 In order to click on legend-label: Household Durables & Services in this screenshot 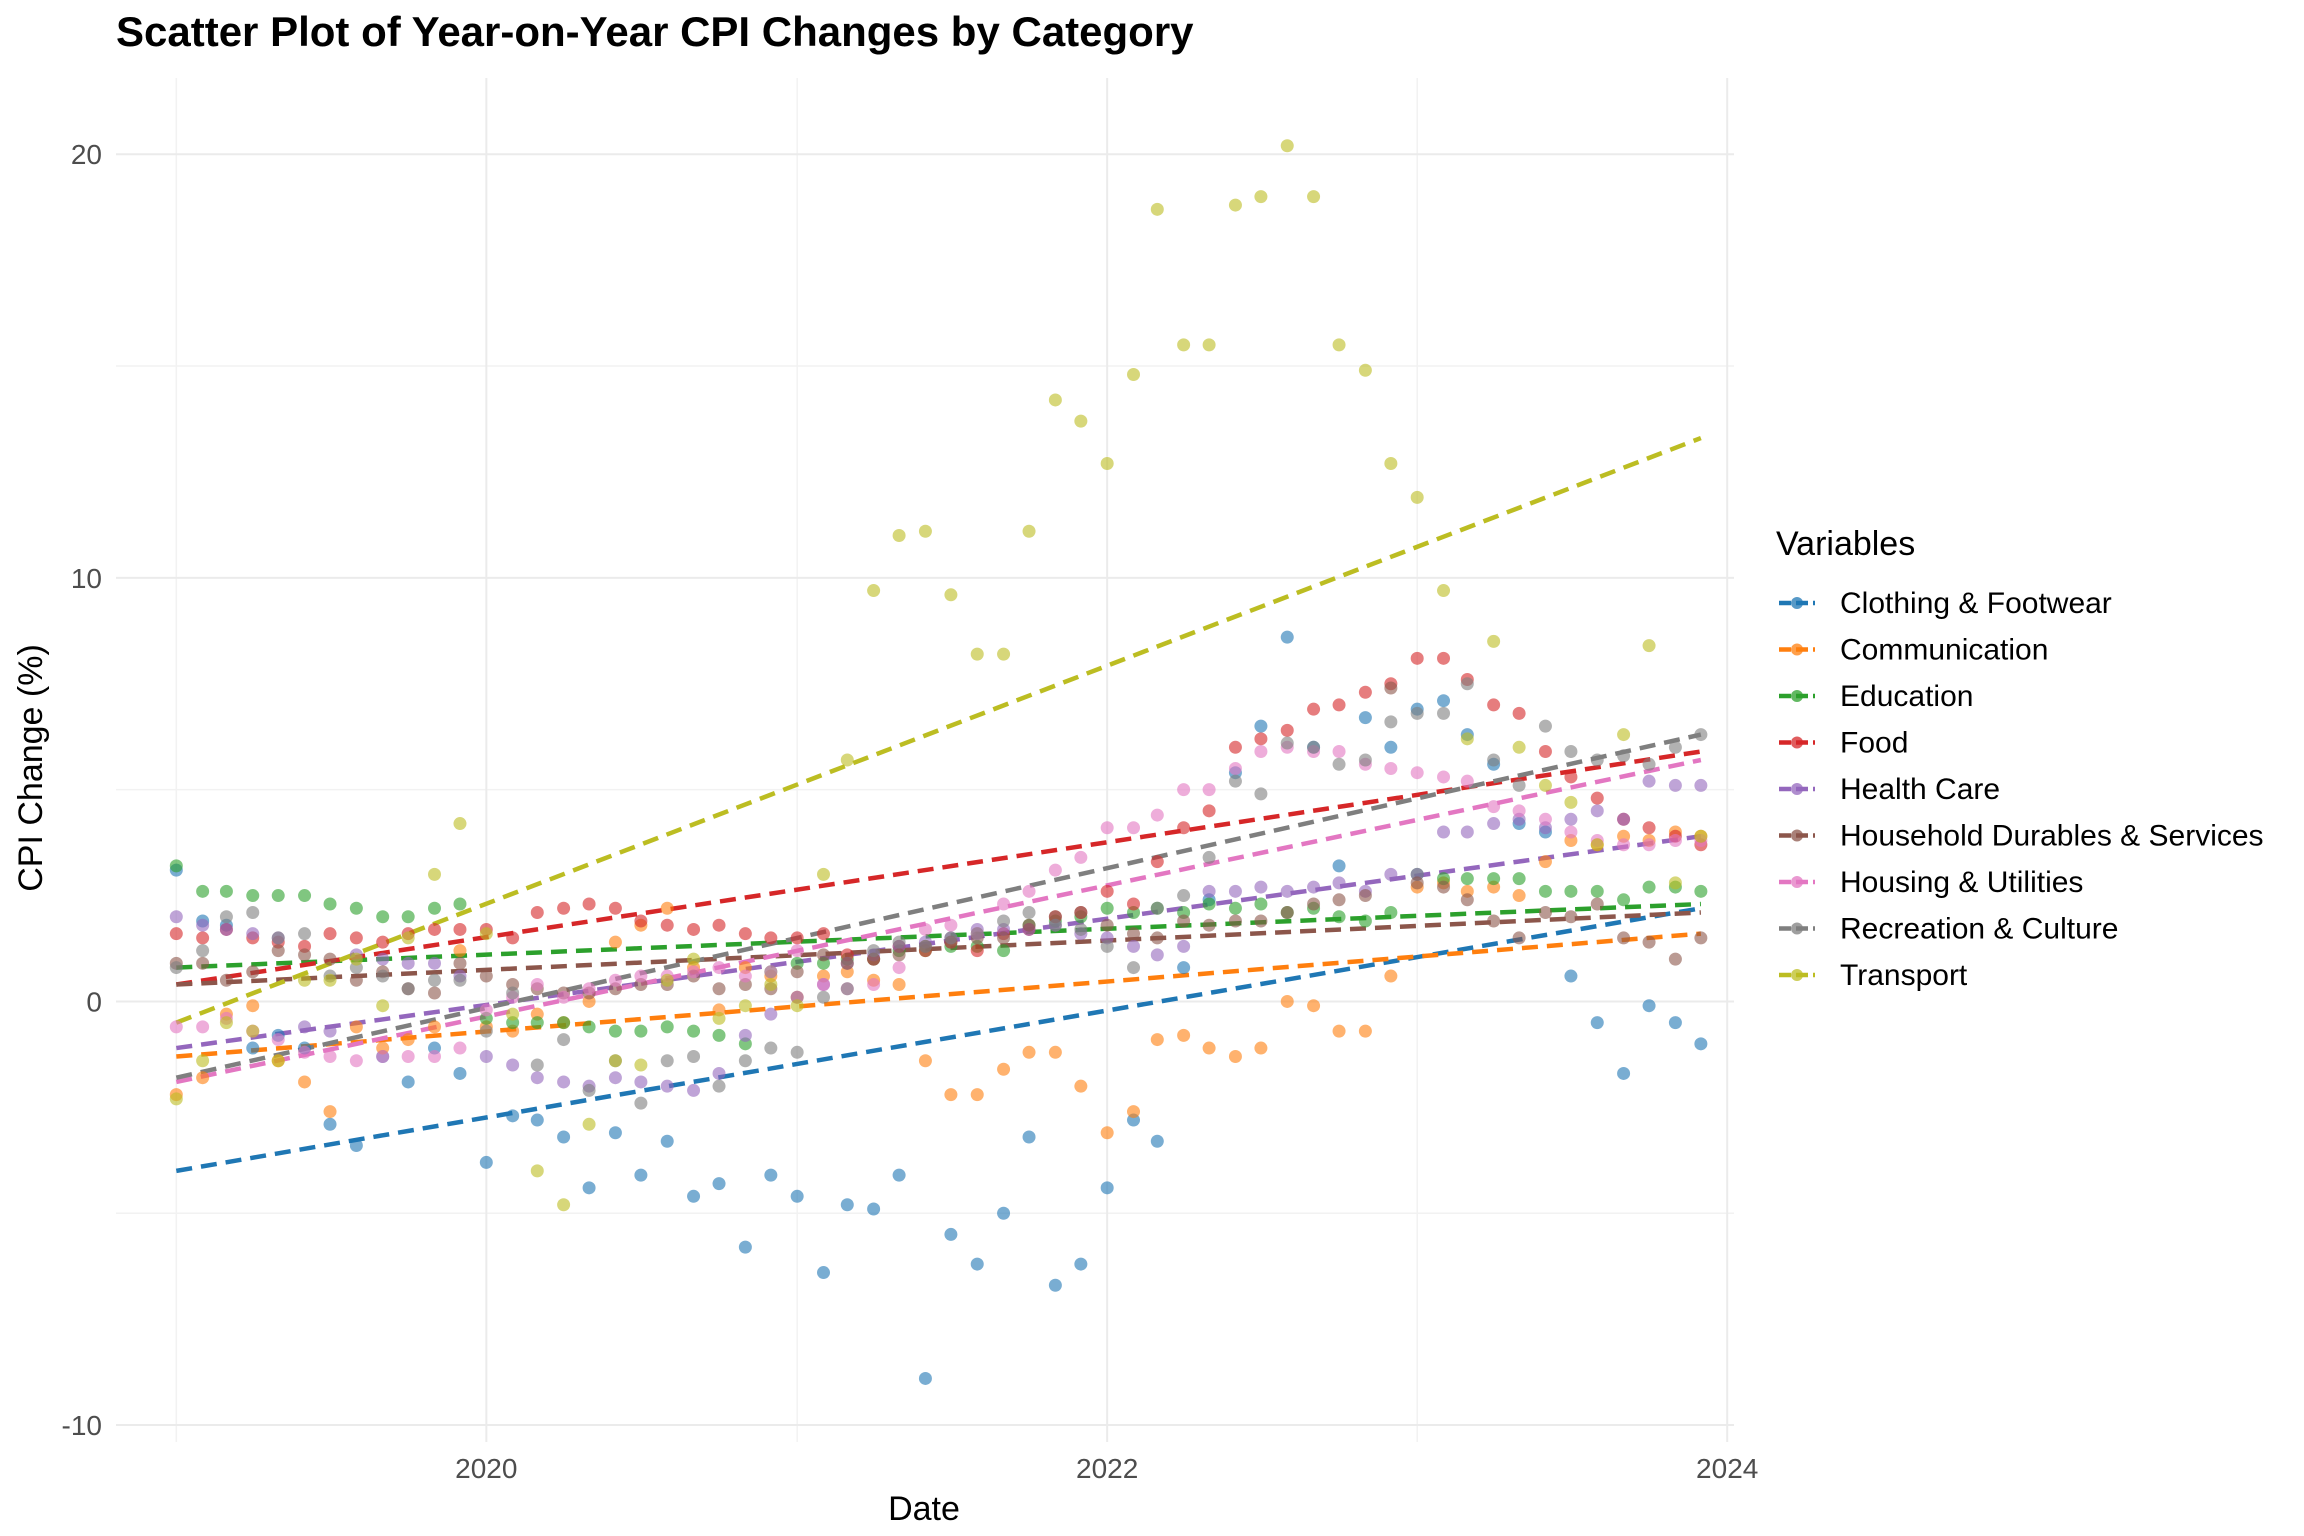, I will do `click(2052, 836)`.